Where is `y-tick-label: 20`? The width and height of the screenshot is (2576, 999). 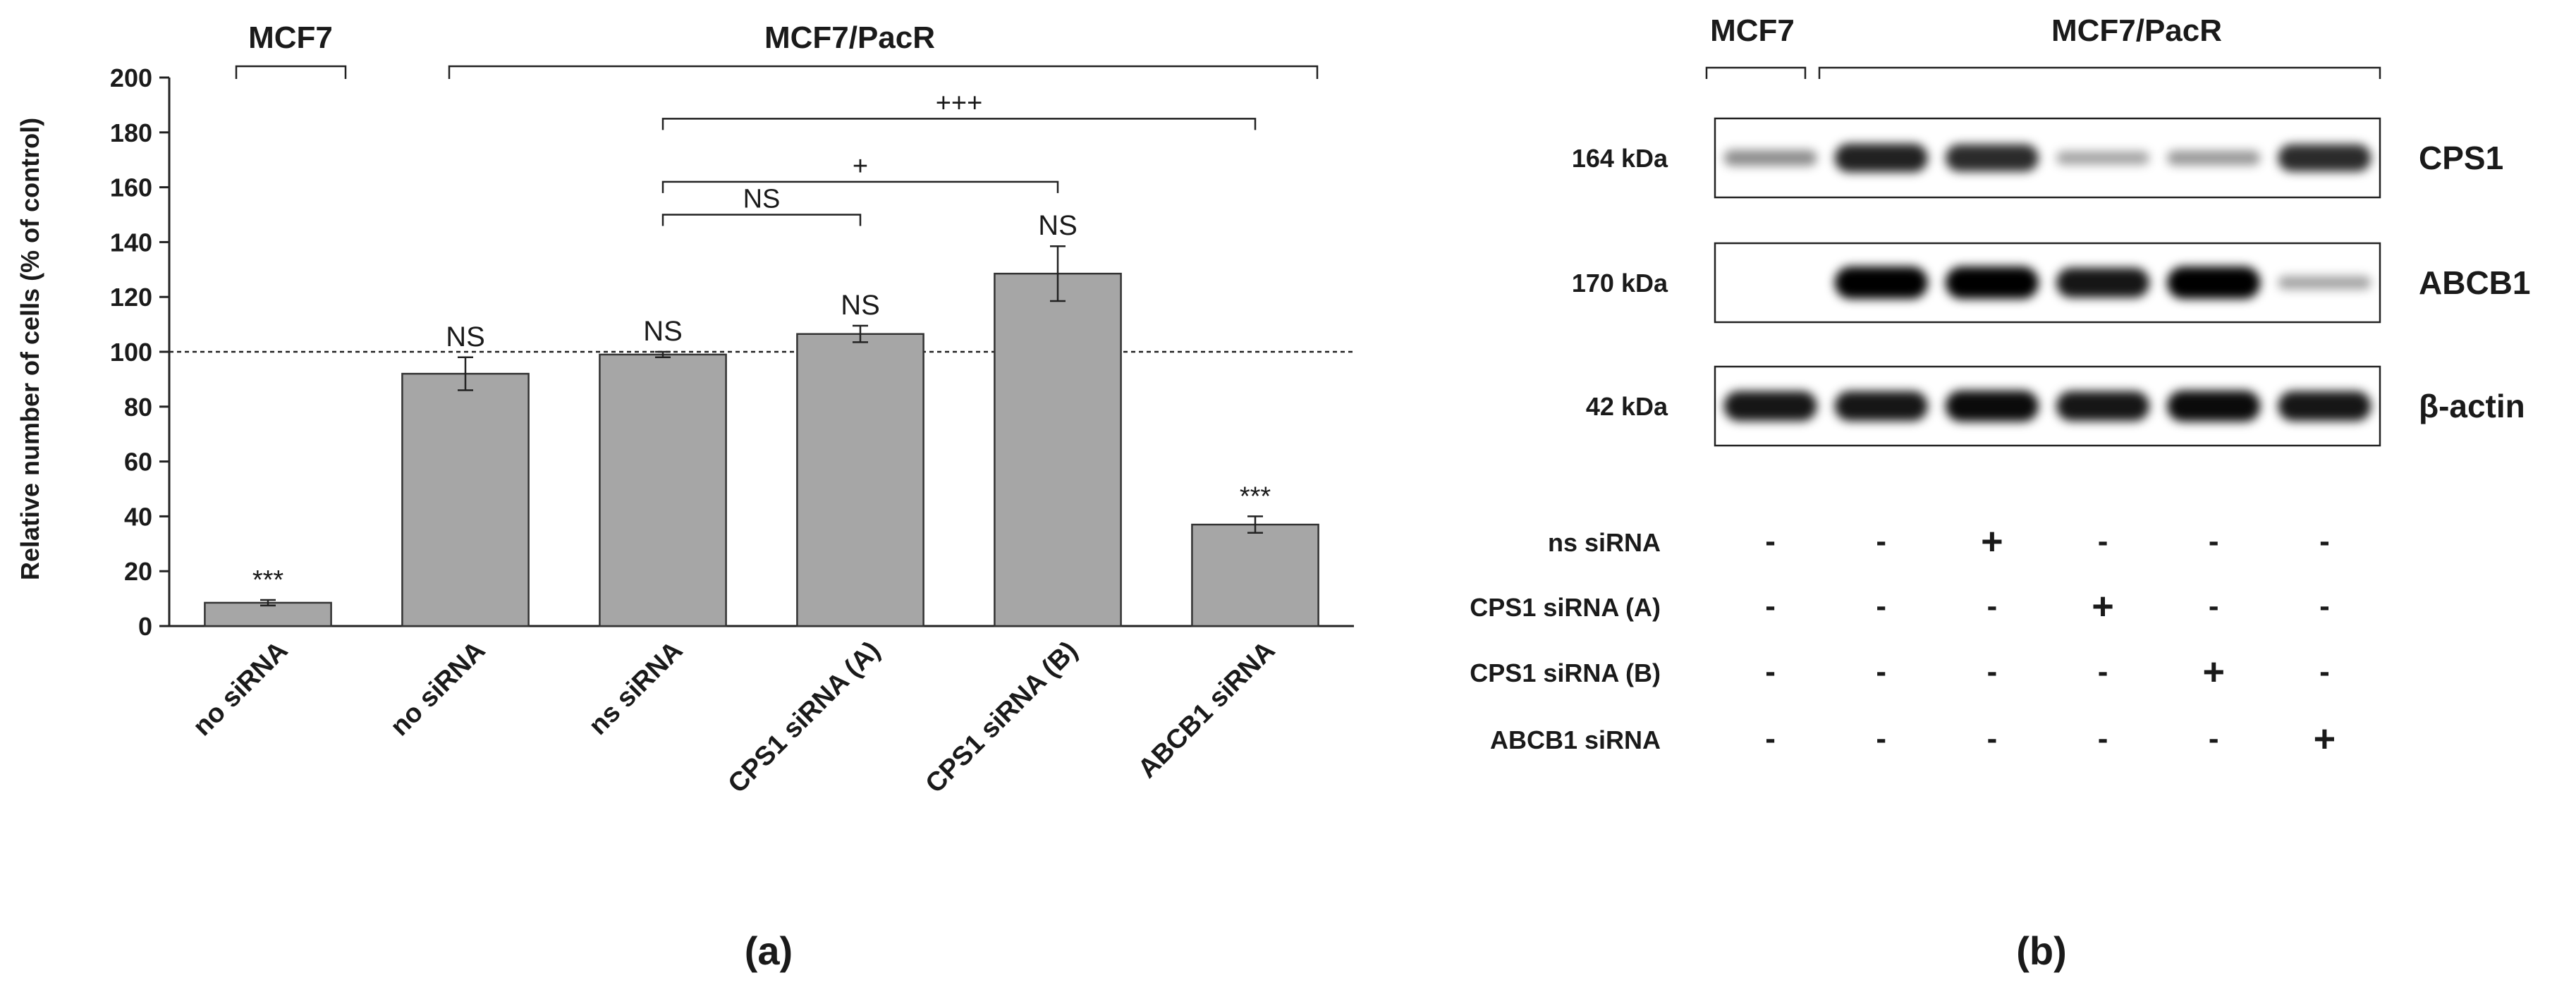 y-tick-label: 20 is located at coordinates (138, 571).